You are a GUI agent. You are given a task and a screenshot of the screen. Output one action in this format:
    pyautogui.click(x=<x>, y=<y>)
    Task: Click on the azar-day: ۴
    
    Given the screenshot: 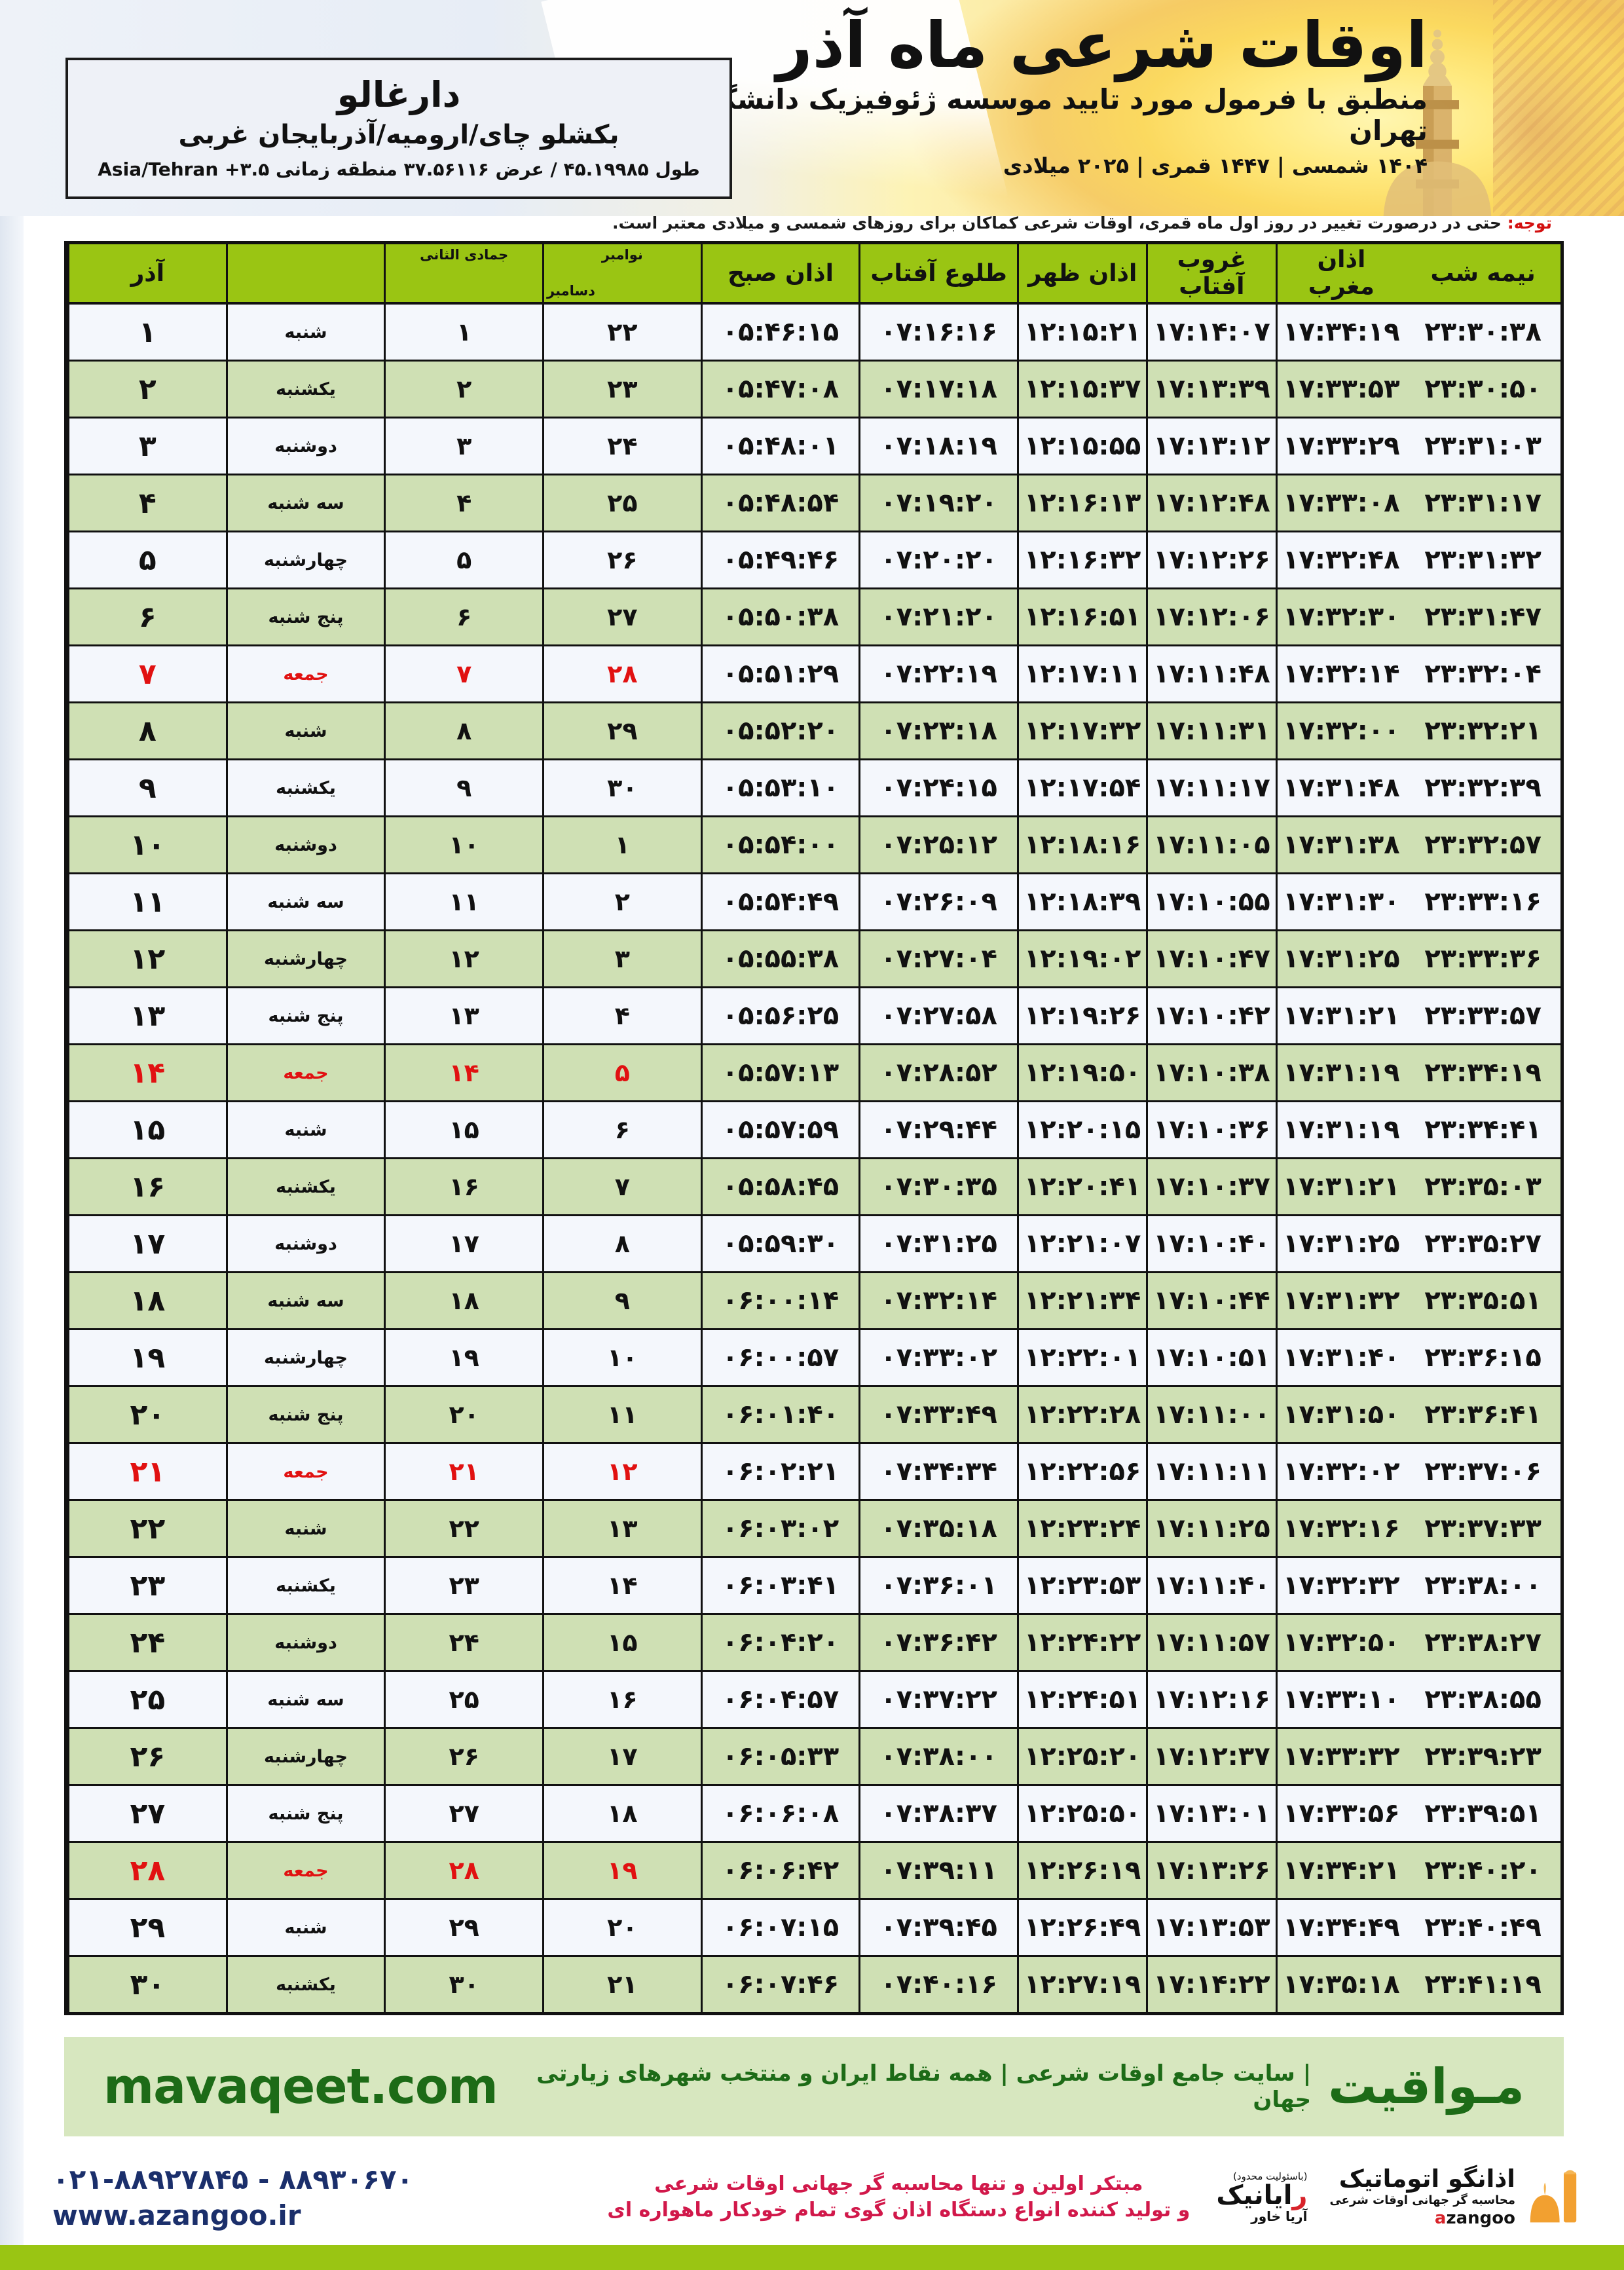 What is the action you would take?
    pyautogui.click(x=147, y=503)
    